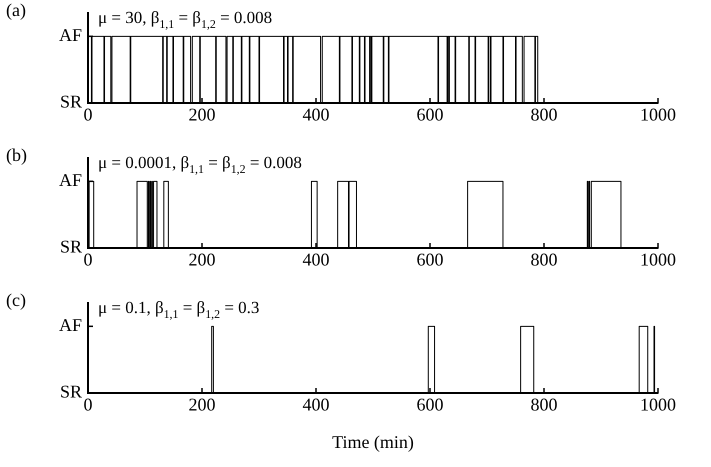 Image resolution: width=711 pixels, height=467 pixels. I want to click on chart-title: (c), so click(16, 300).